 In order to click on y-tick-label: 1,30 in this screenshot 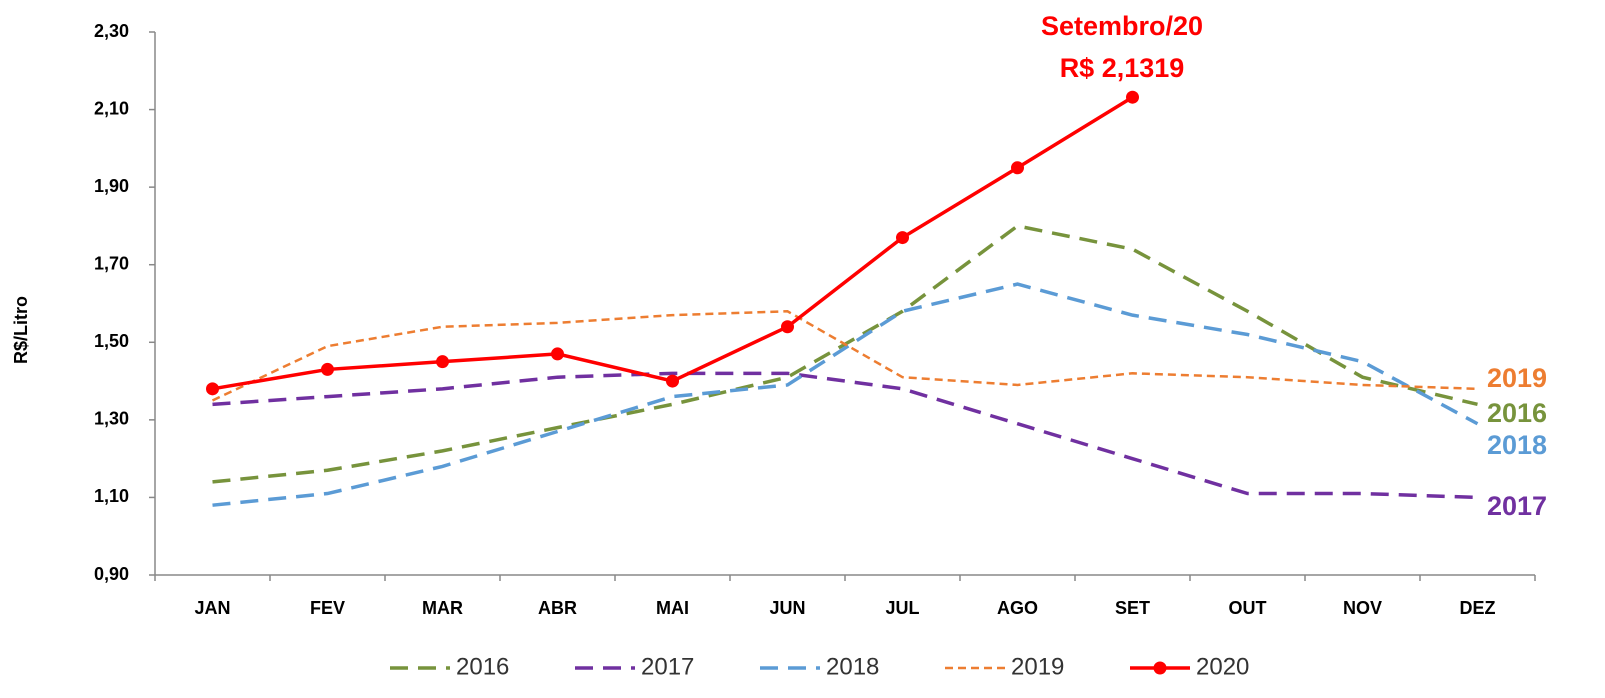, I will do `click(111, 419)`.